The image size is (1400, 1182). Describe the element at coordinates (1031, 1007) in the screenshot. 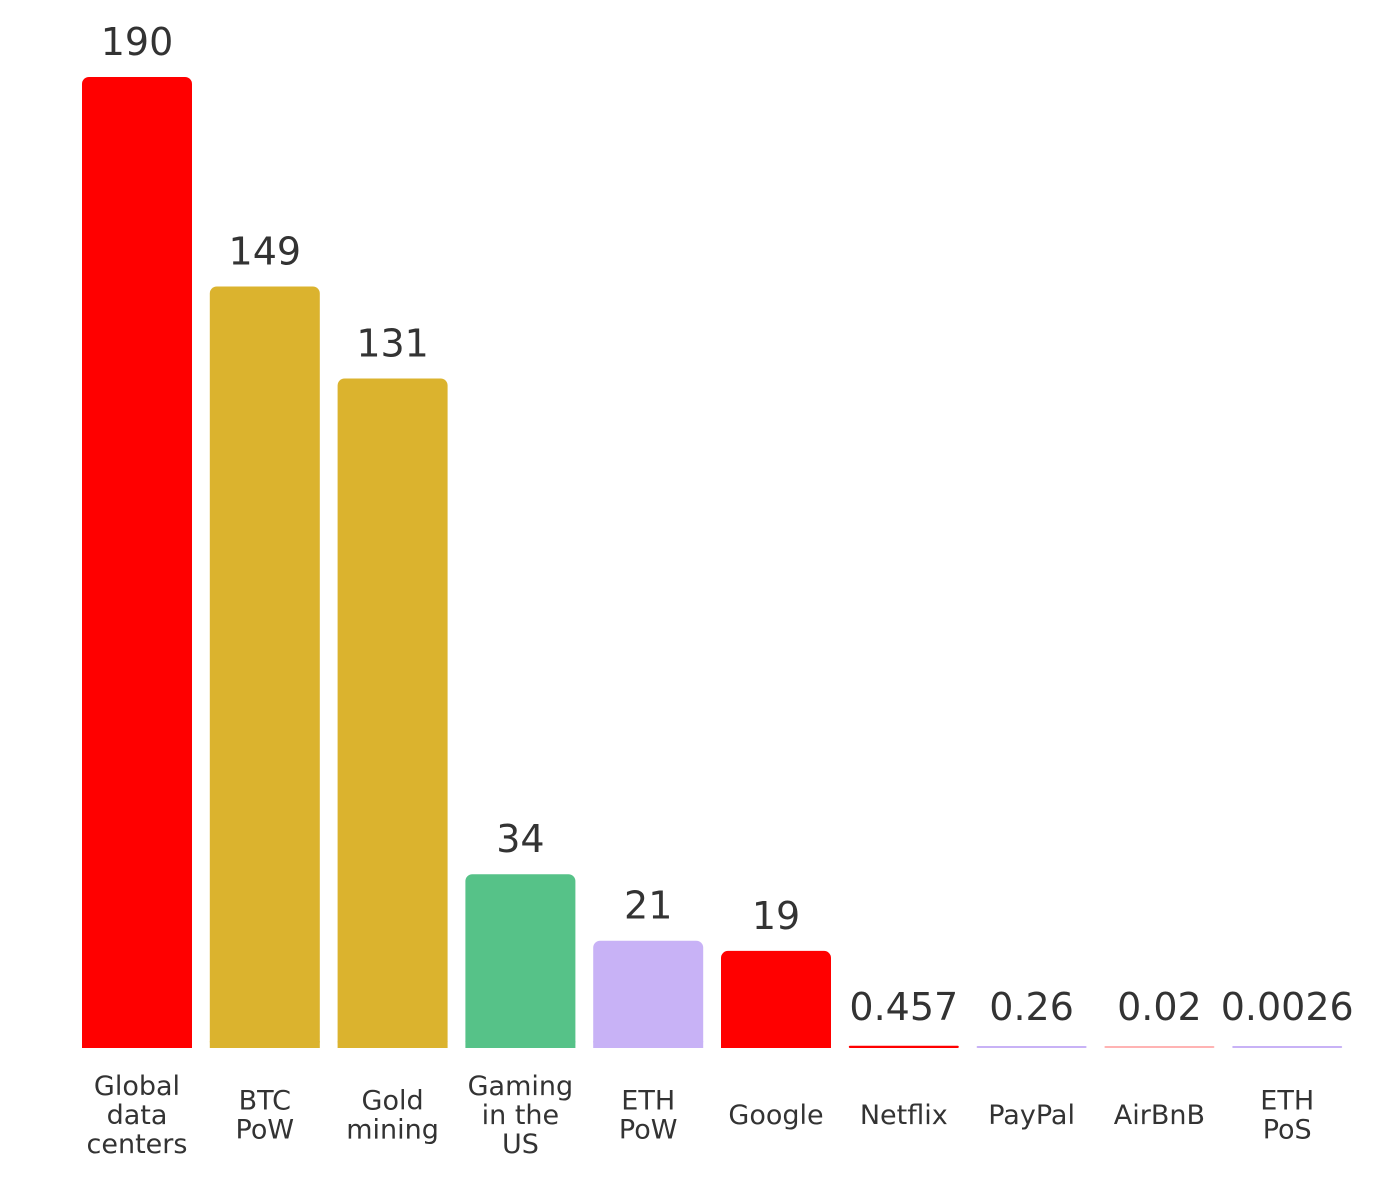

I see `value-label-paypal: 0.26` at that location.